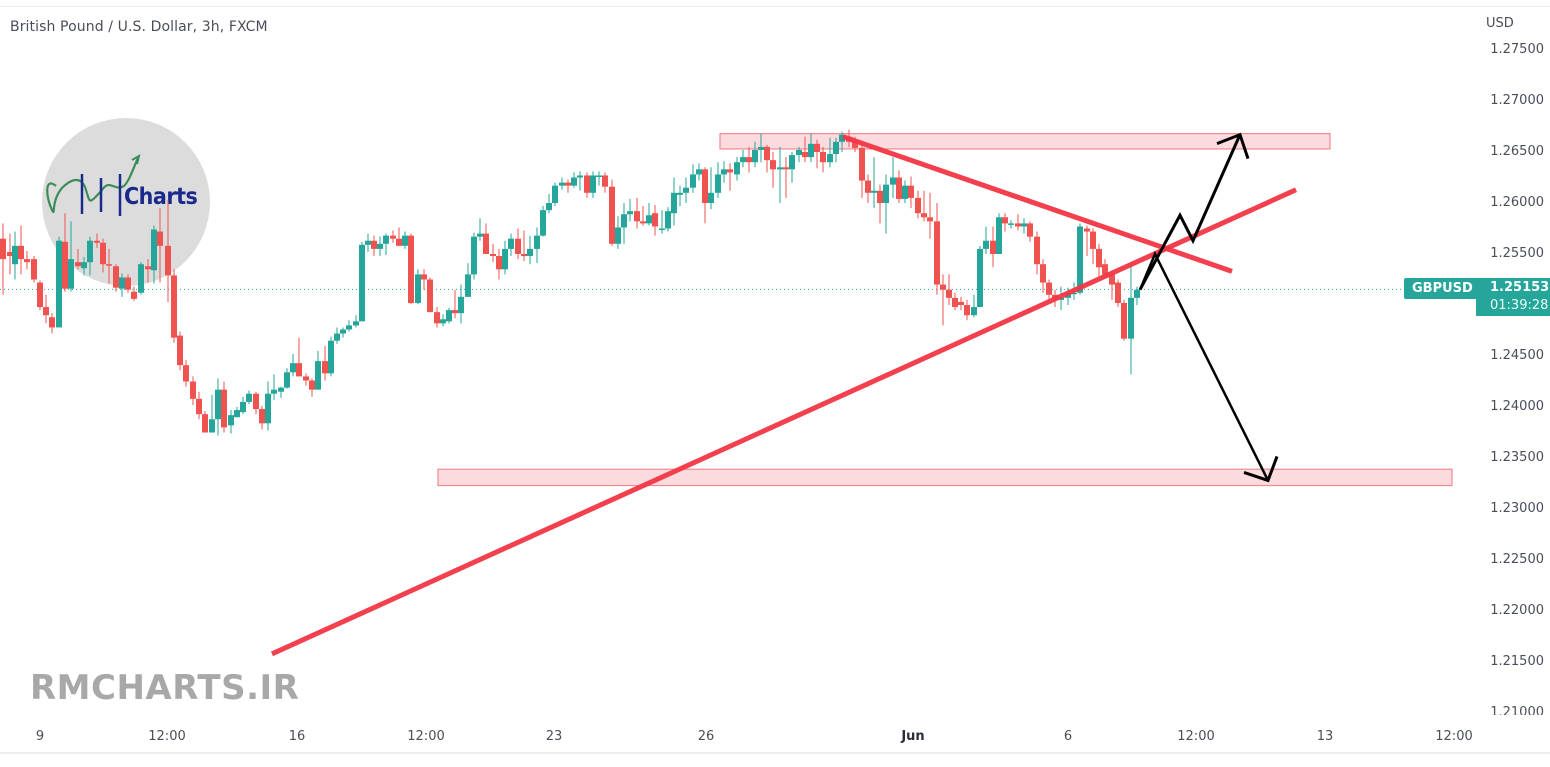 The width and height of the screenshot is (1550, 767). Describe the element at coordinates (1261, 469) in the screenshot. I see `arrow-head-down-icon` at that location.